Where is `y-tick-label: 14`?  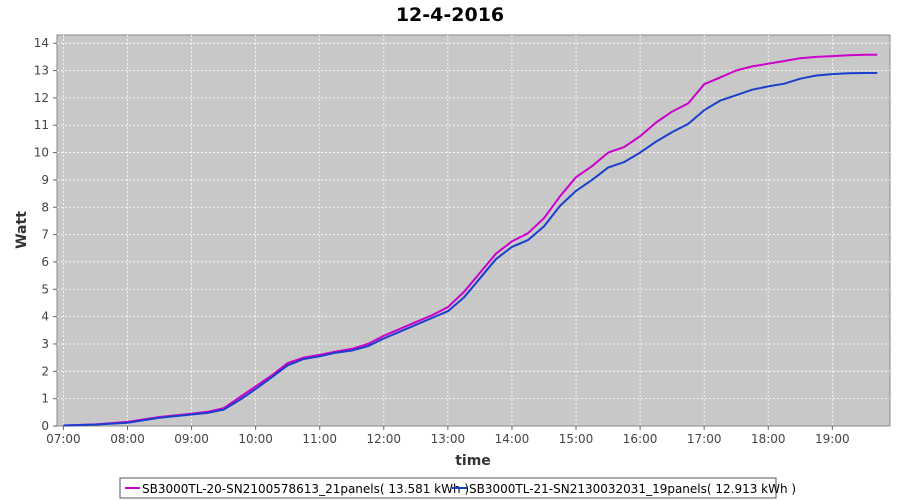 y-tick-label: 14 is located at coordinates (41, 43).